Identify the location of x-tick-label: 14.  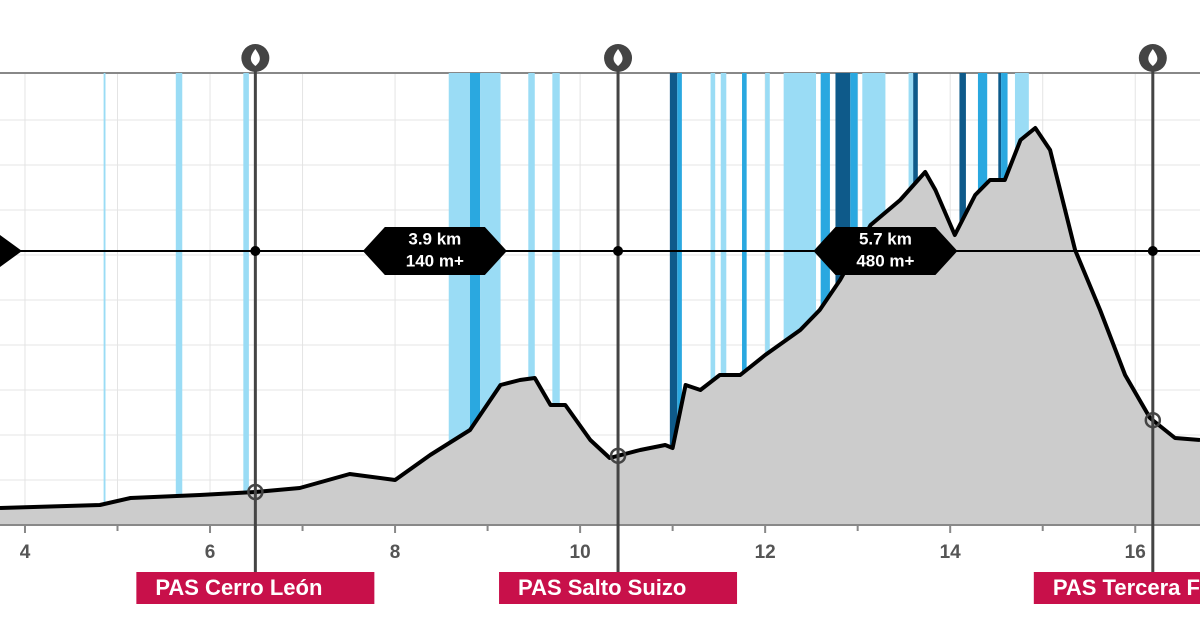
(951, 552).